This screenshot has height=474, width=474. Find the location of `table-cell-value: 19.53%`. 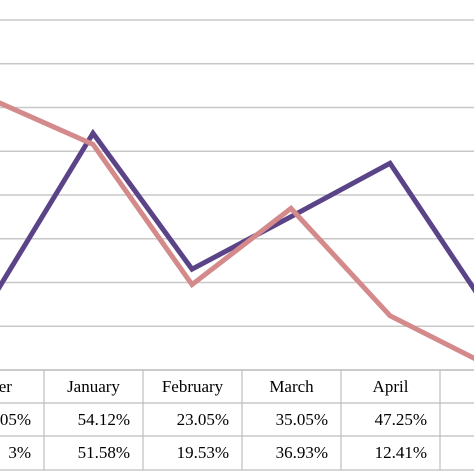

table-cell-value: 19.53% is located at coordinates (203, 452).